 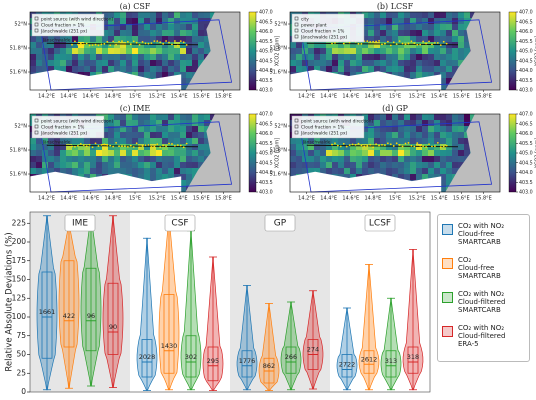 I want to click on map-legend-label: Cloud fraction > 1%, so click(x=62, y=127).